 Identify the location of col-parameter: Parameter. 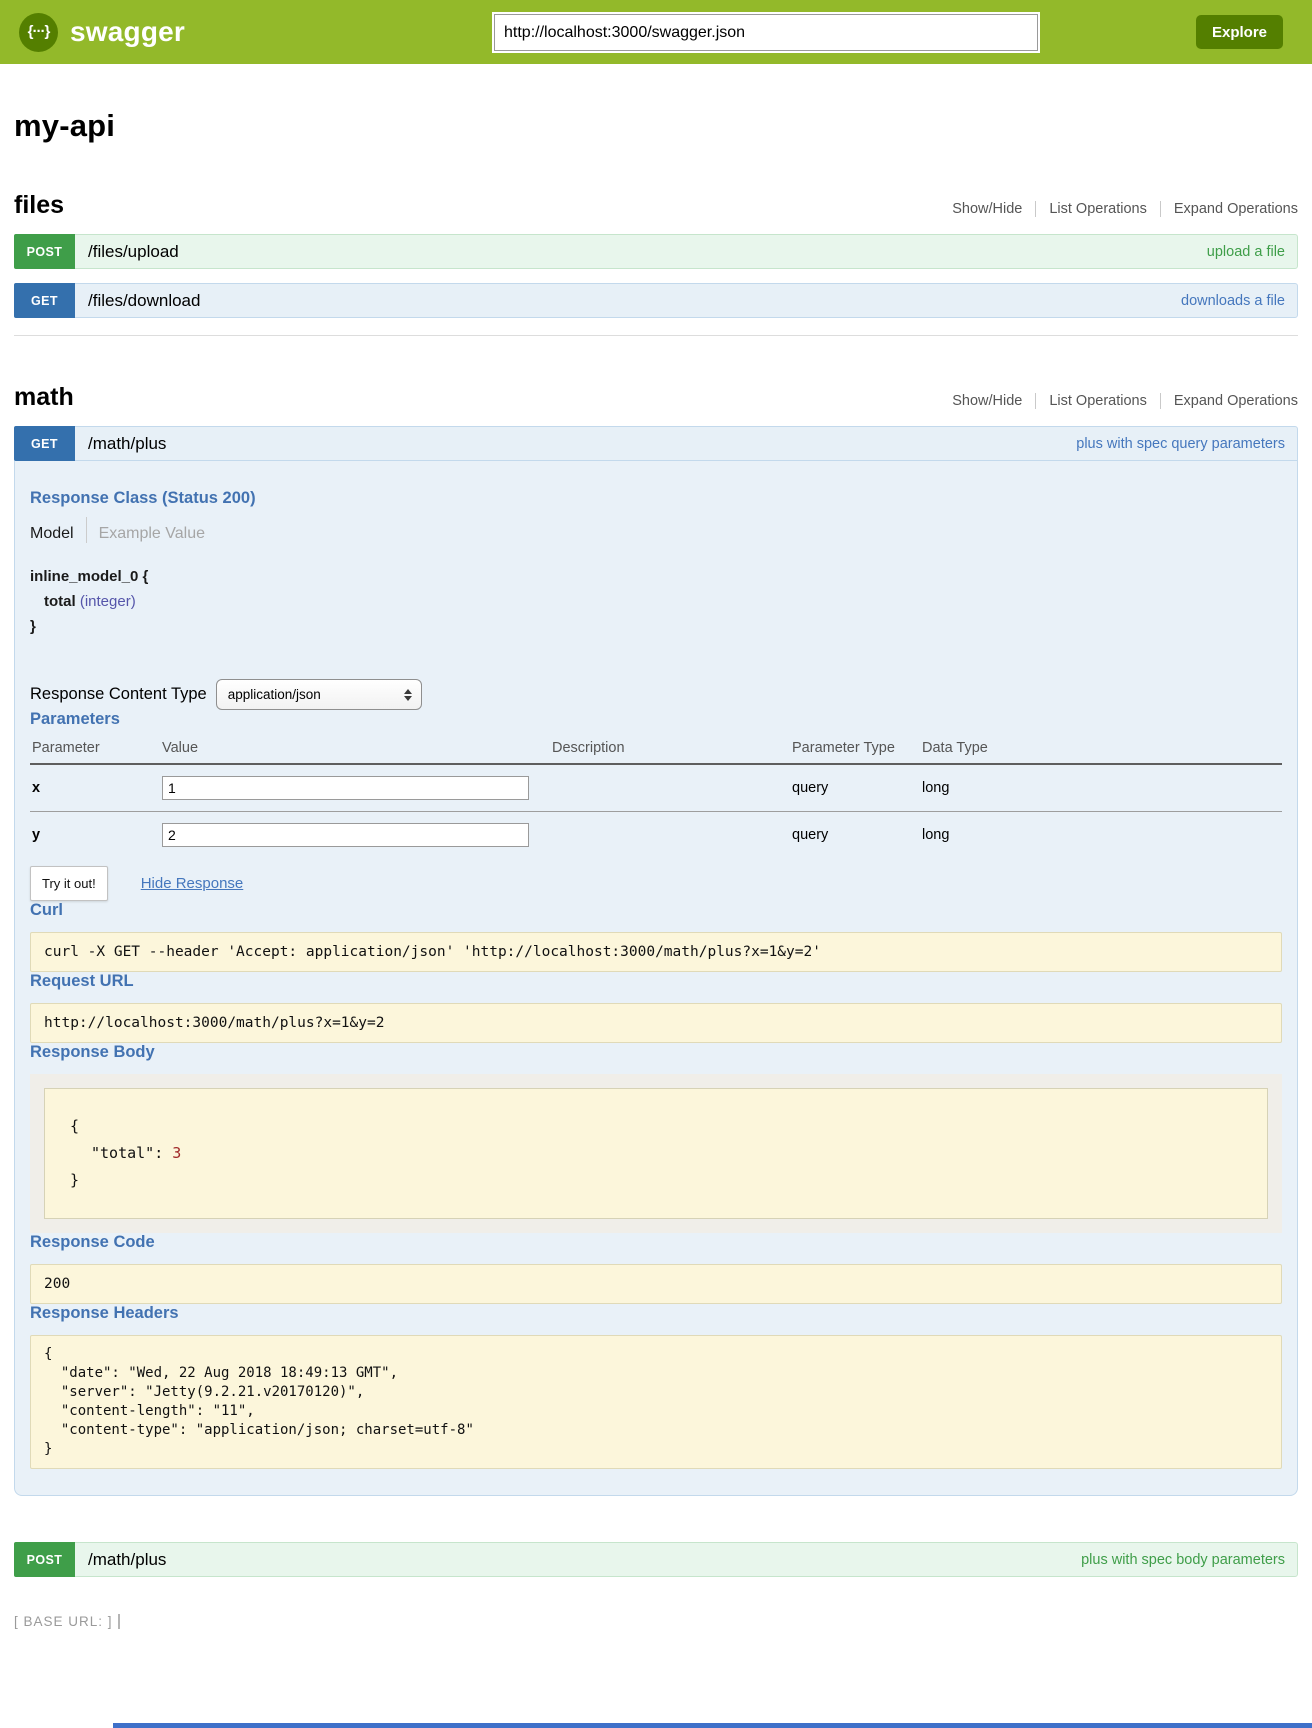
(95, 750).